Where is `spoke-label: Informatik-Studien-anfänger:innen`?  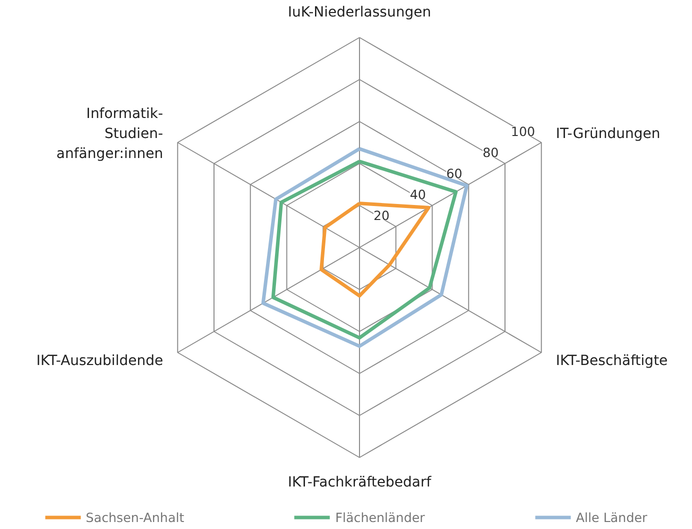 spoke-label: Informatik-Studien-anfänger:innen is located at coordinates (110, 134).